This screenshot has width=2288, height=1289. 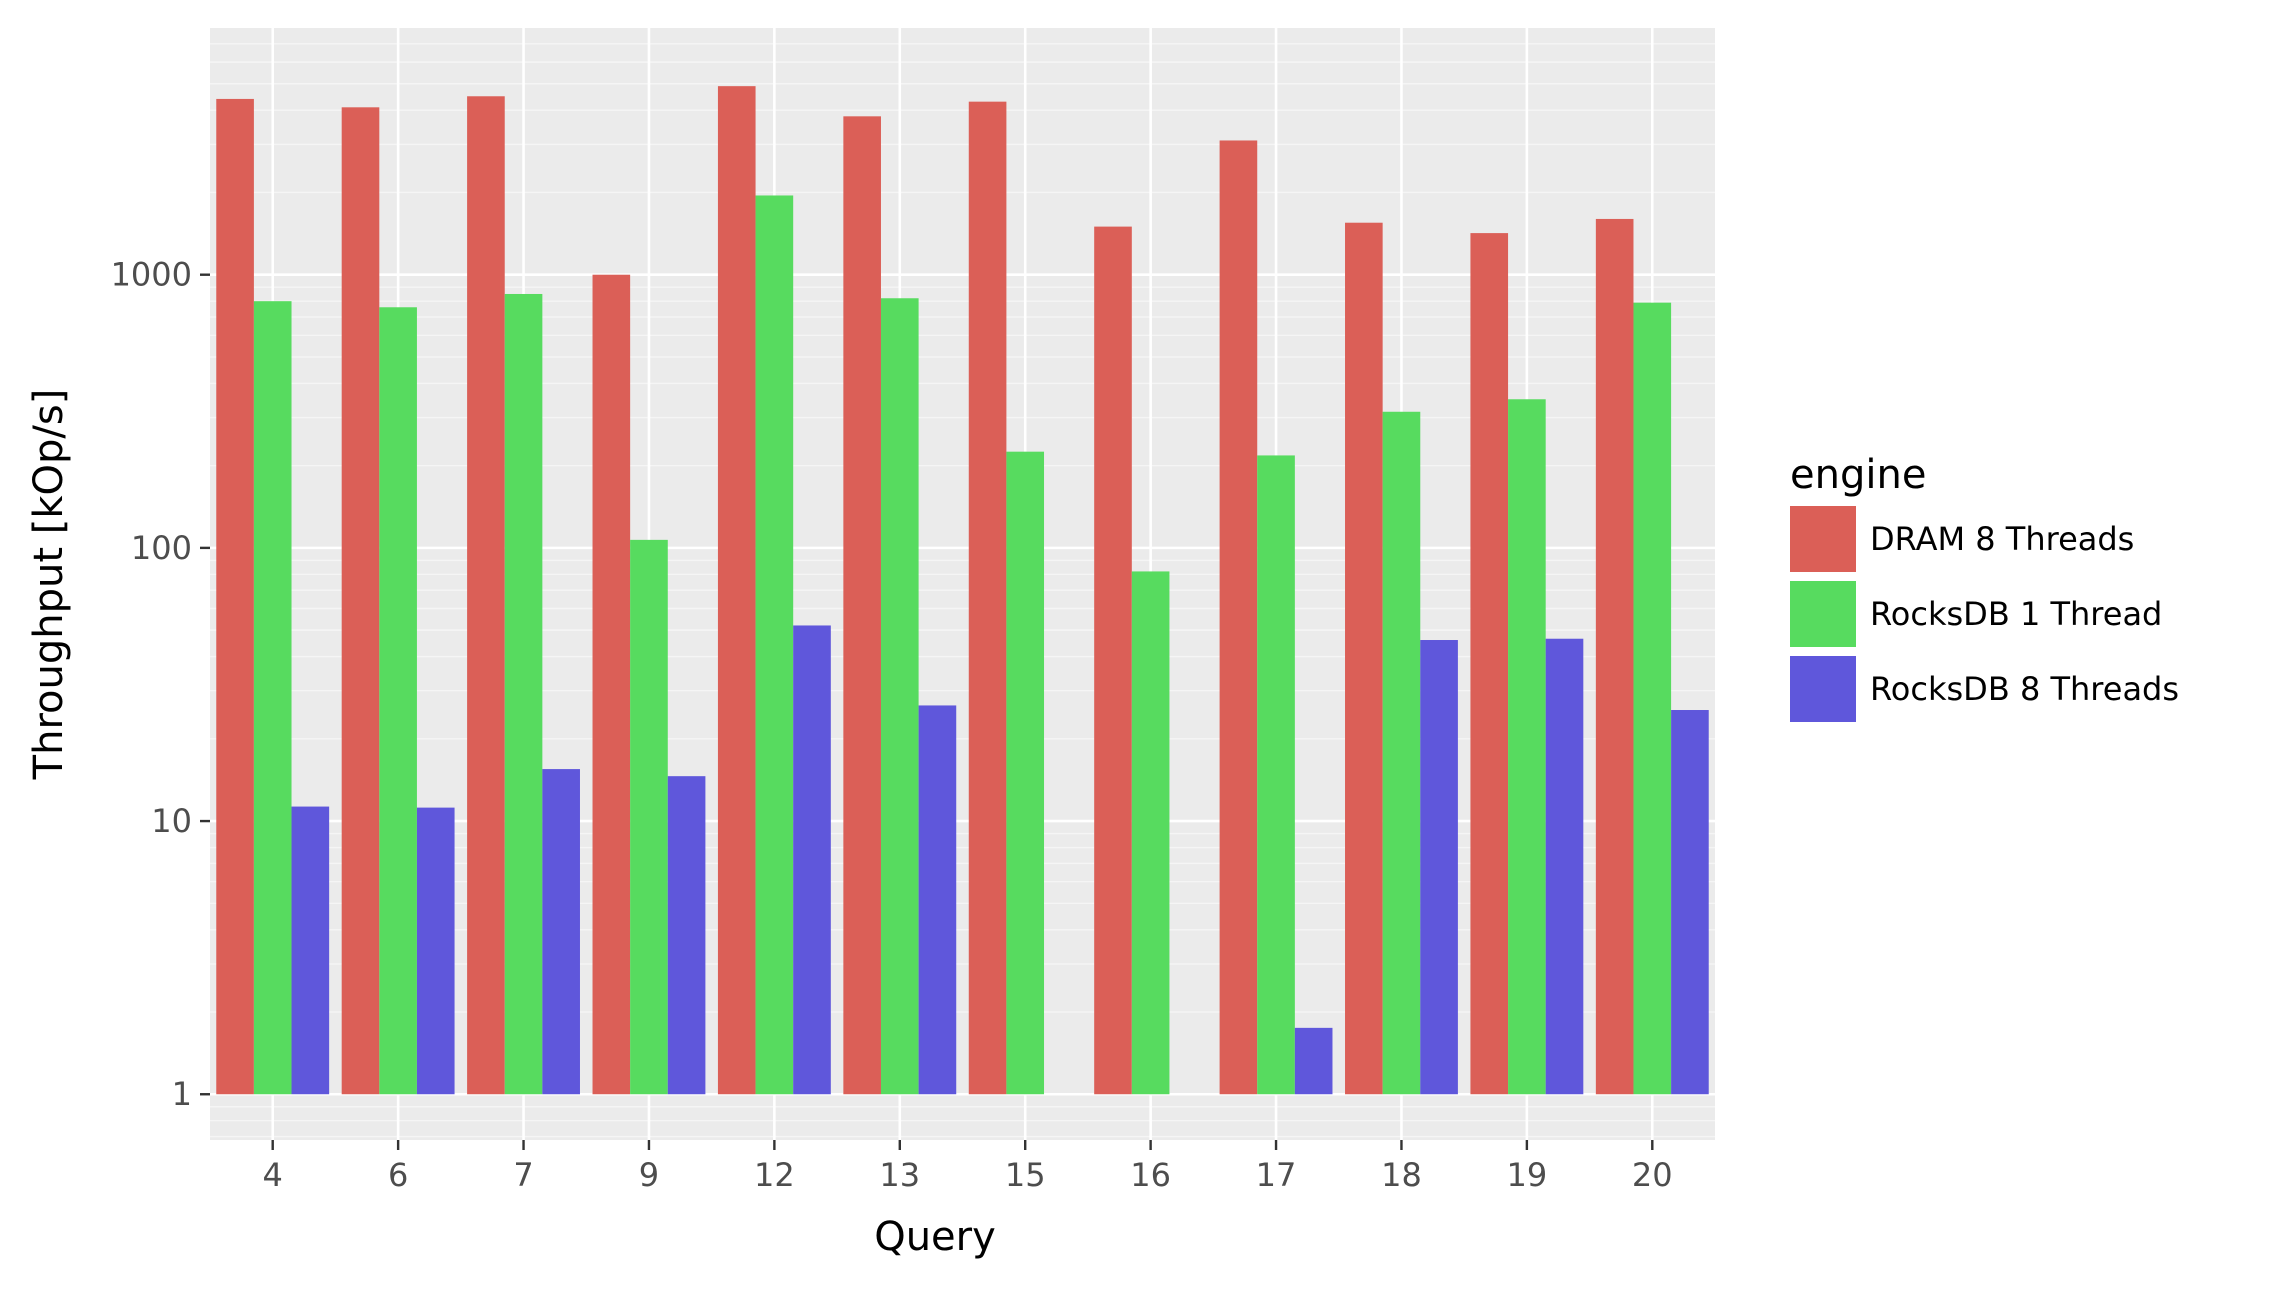 I want to click on bar-rocksdb-8-threads-q17, so click(x=1313, y=1061).